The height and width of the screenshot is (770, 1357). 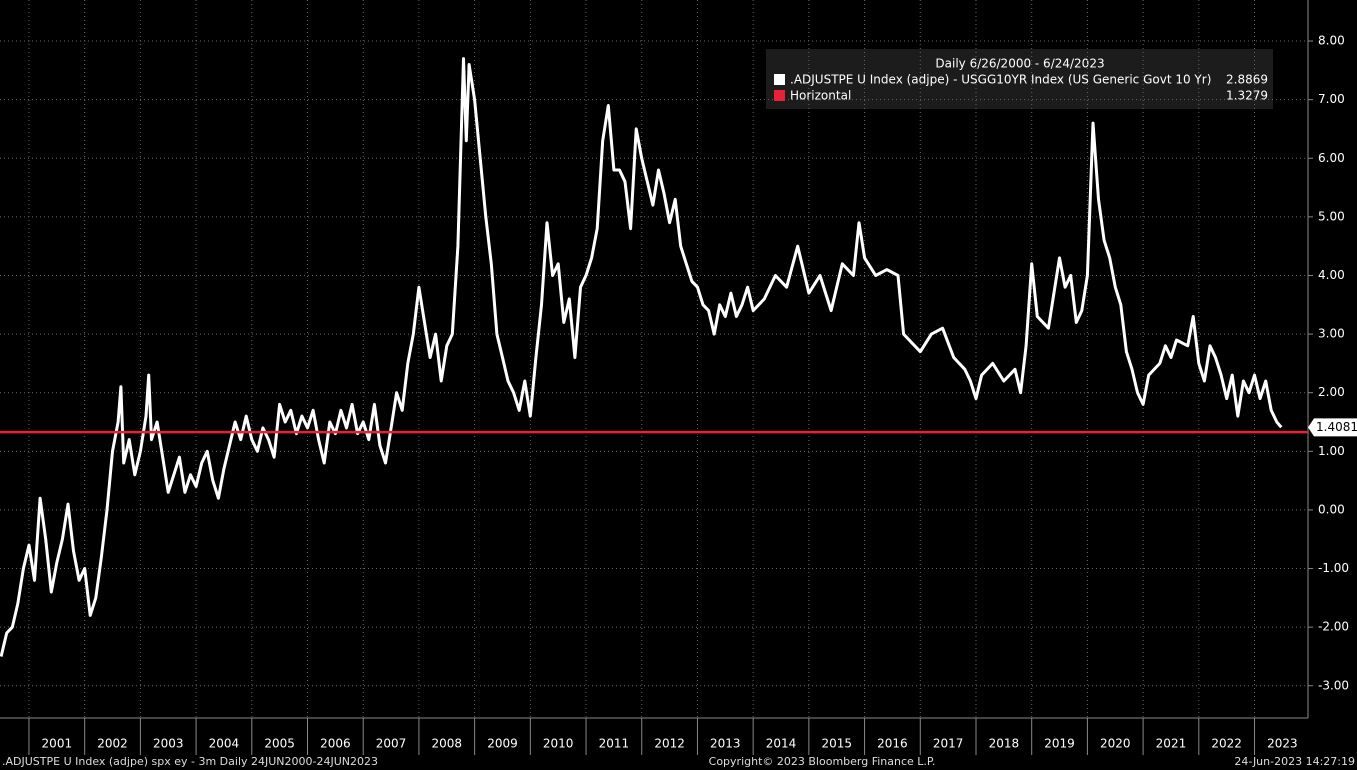 I want to click on x-tick-label: 2012, so click(x=669, y=744).